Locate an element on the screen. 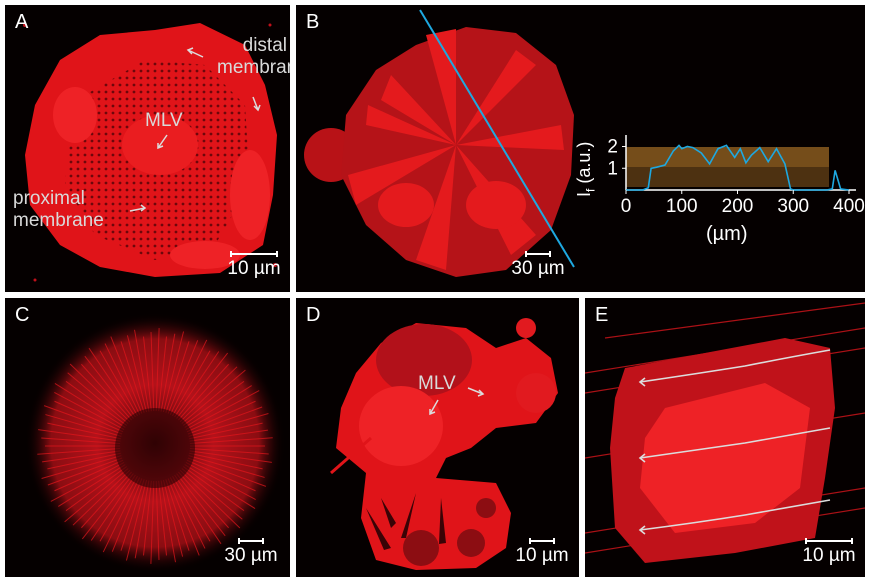 The image size is (870, 577). inset-ylabel: If (a.u.) is located at coordinates (586, 169).